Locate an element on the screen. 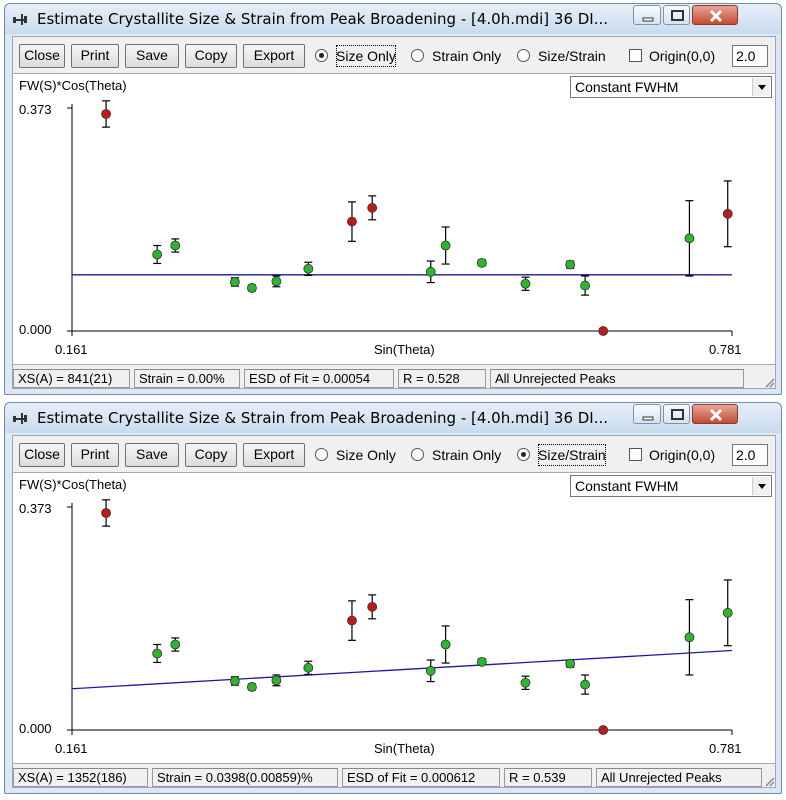 This screenshot has height=800, width=786. status-esd: ESD of Fit = 0.00054 is located at coordinates (319, 378).